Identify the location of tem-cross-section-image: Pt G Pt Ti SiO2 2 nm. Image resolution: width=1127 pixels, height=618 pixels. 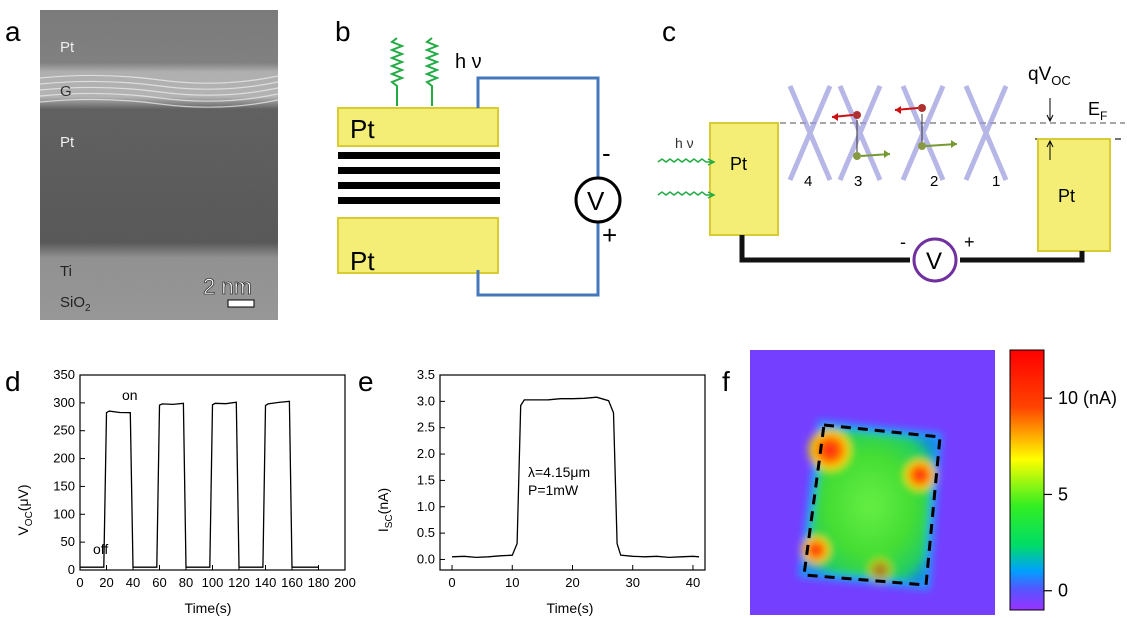
(159, 165).